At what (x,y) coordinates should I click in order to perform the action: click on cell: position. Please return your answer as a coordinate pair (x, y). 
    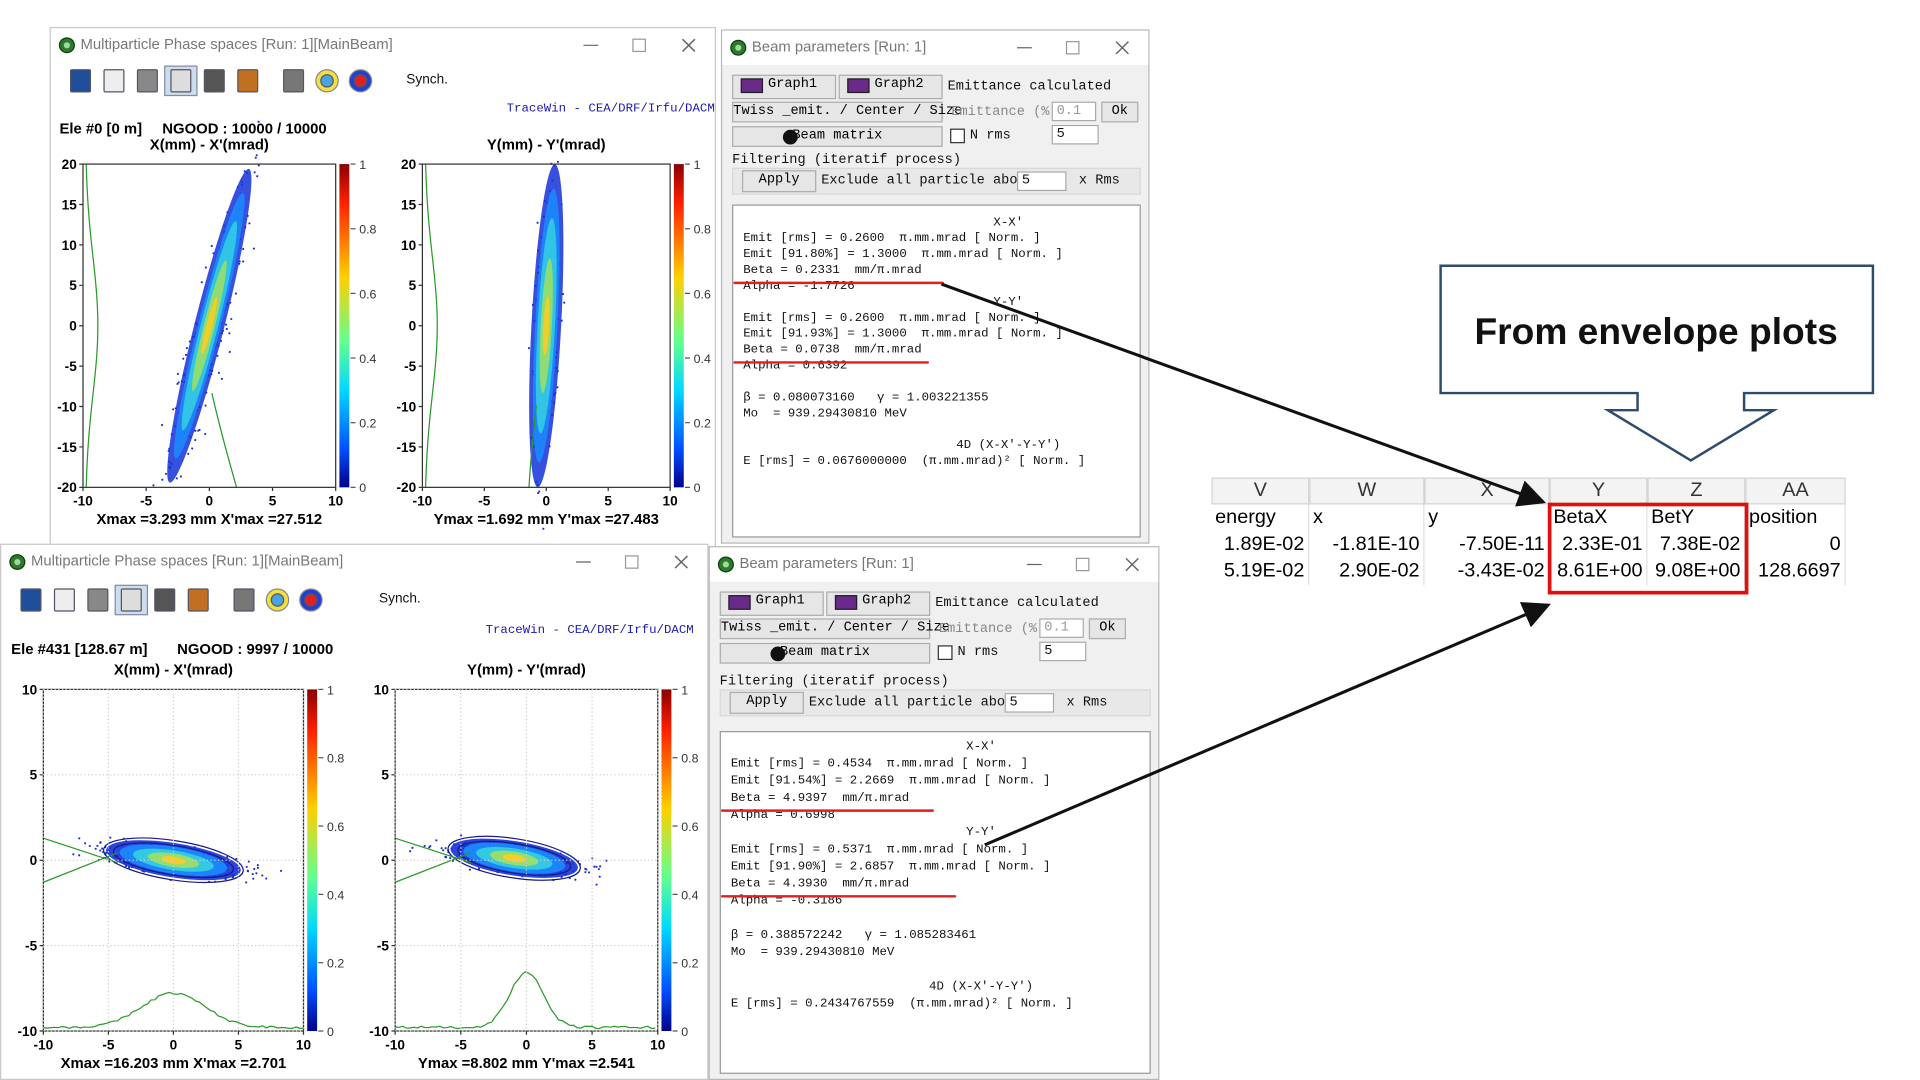
    Looking at the image, I should click on (1795, 518).